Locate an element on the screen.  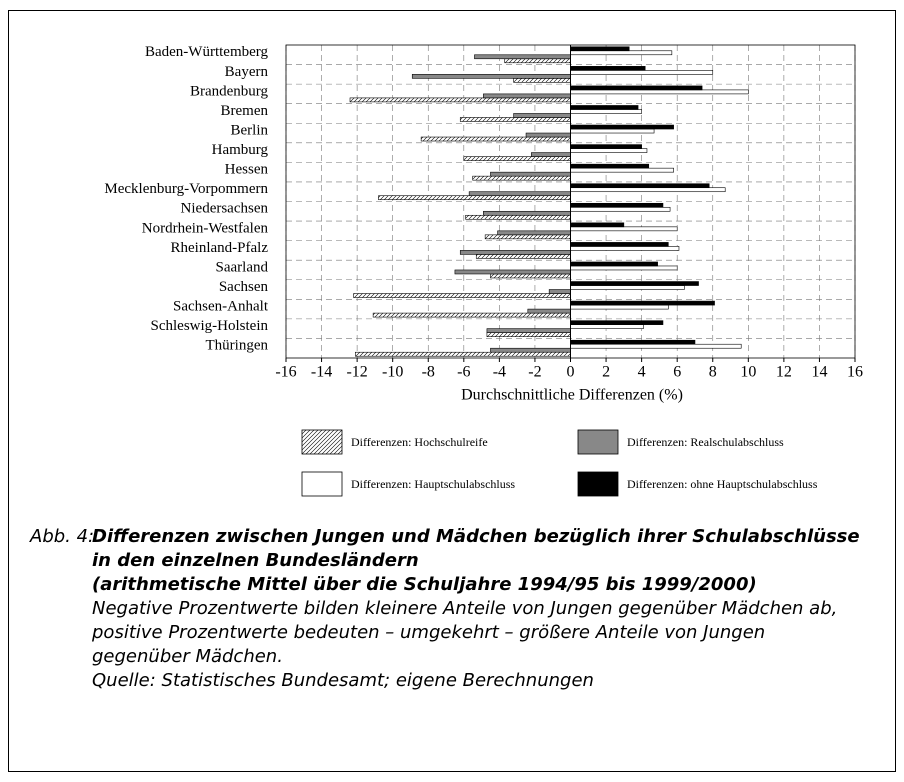
x-tick-label: 4 is located at coordinates (642, 372).